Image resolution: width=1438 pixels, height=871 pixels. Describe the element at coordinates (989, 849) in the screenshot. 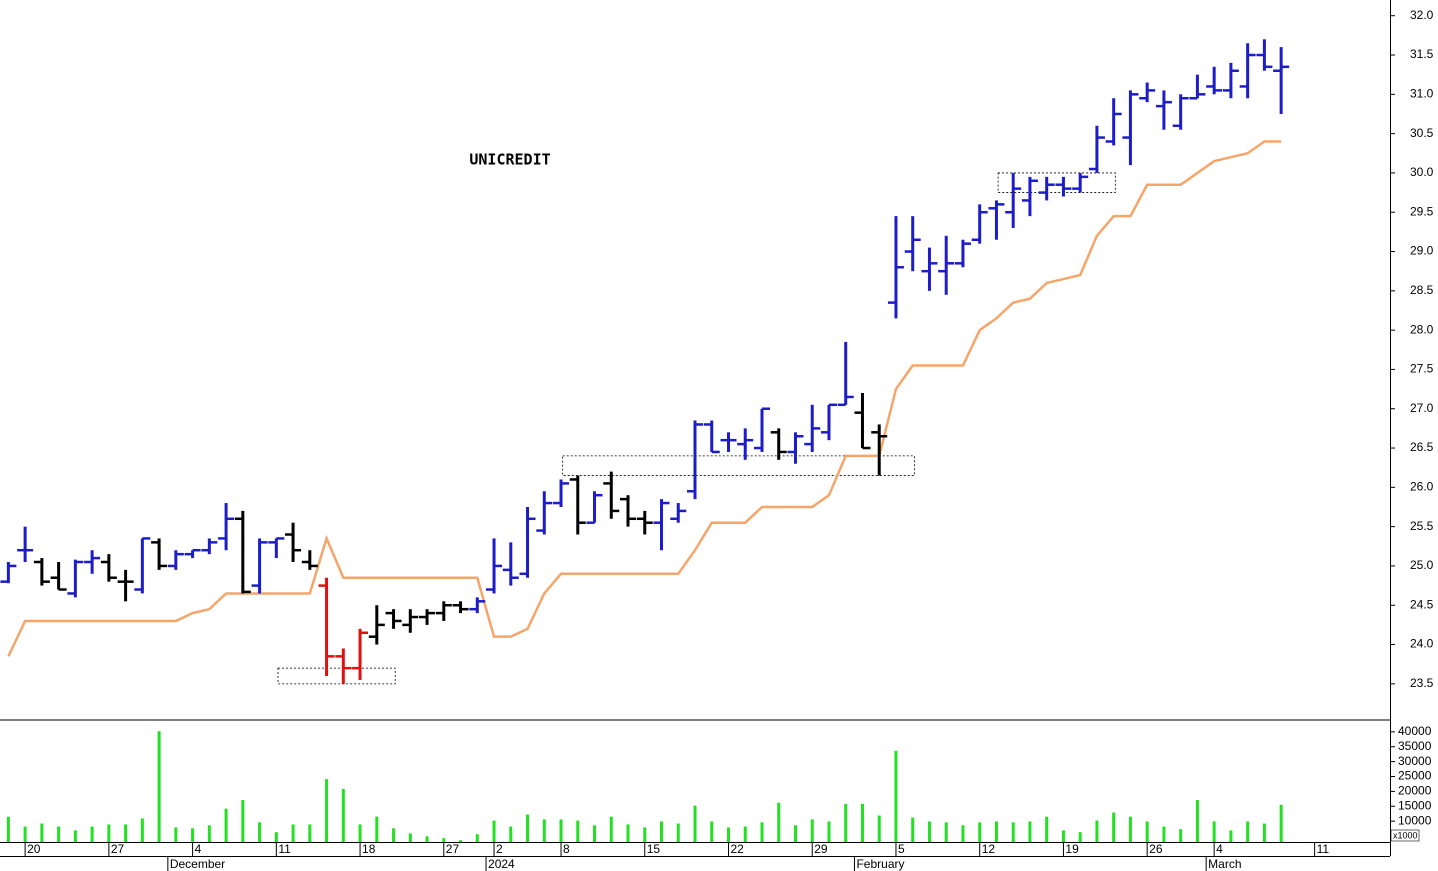

I see `x-tick-label: 12` at that location.